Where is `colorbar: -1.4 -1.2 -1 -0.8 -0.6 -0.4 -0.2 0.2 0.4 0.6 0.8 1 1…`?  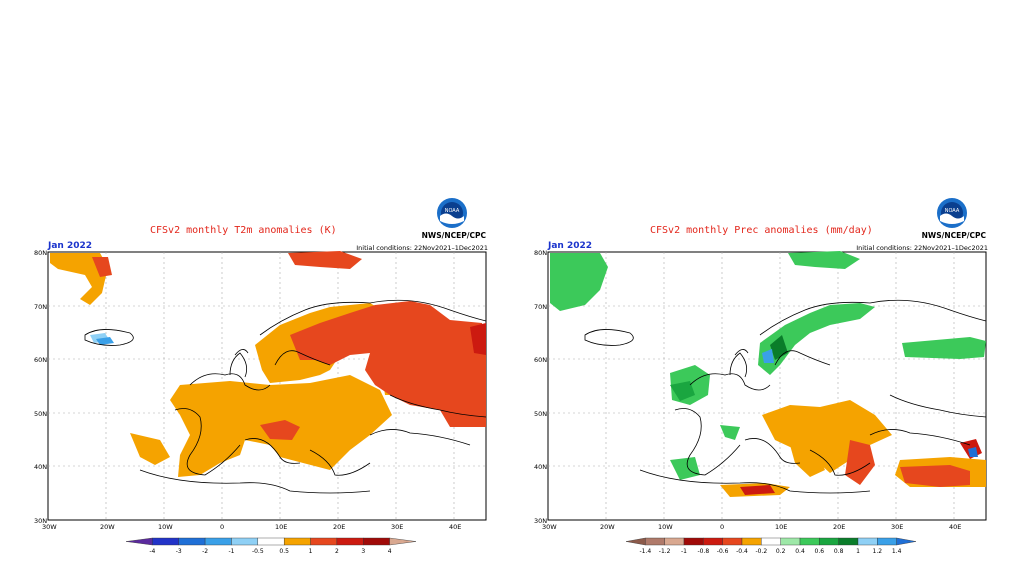
colorbar: -1.4 -1.2 -1 -0.8 -0.6 -0.4 -0.2 0.2 0.4 0.6 0.8 1 1… is located at coordinates (771, 546).